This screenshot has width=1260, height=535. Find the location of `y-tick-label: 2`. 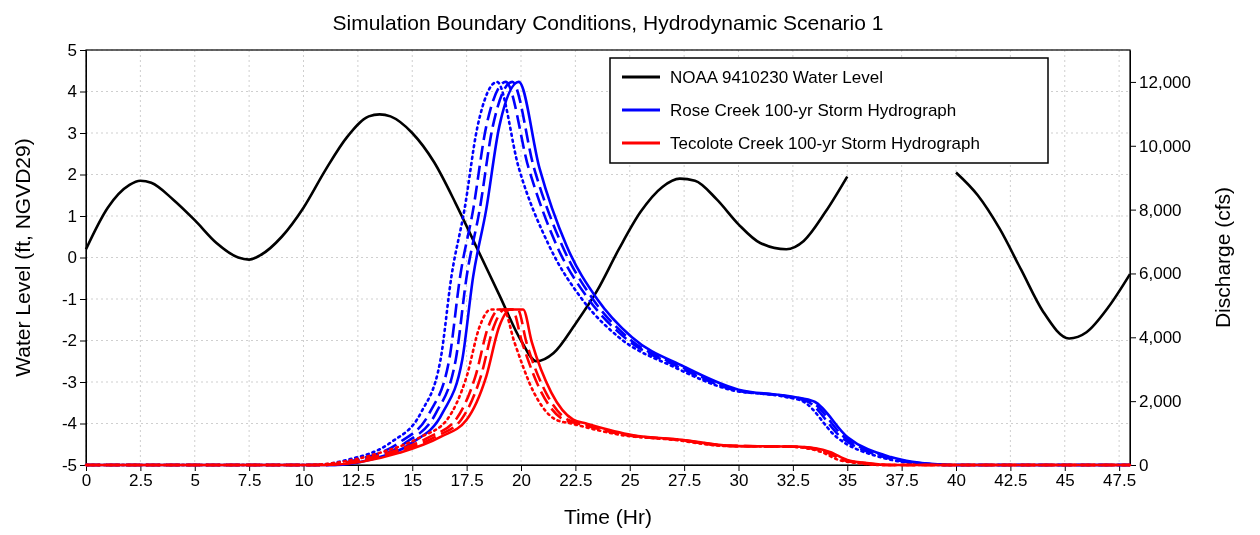

y-tick-label: 2 is located at coordinates (72, 175).